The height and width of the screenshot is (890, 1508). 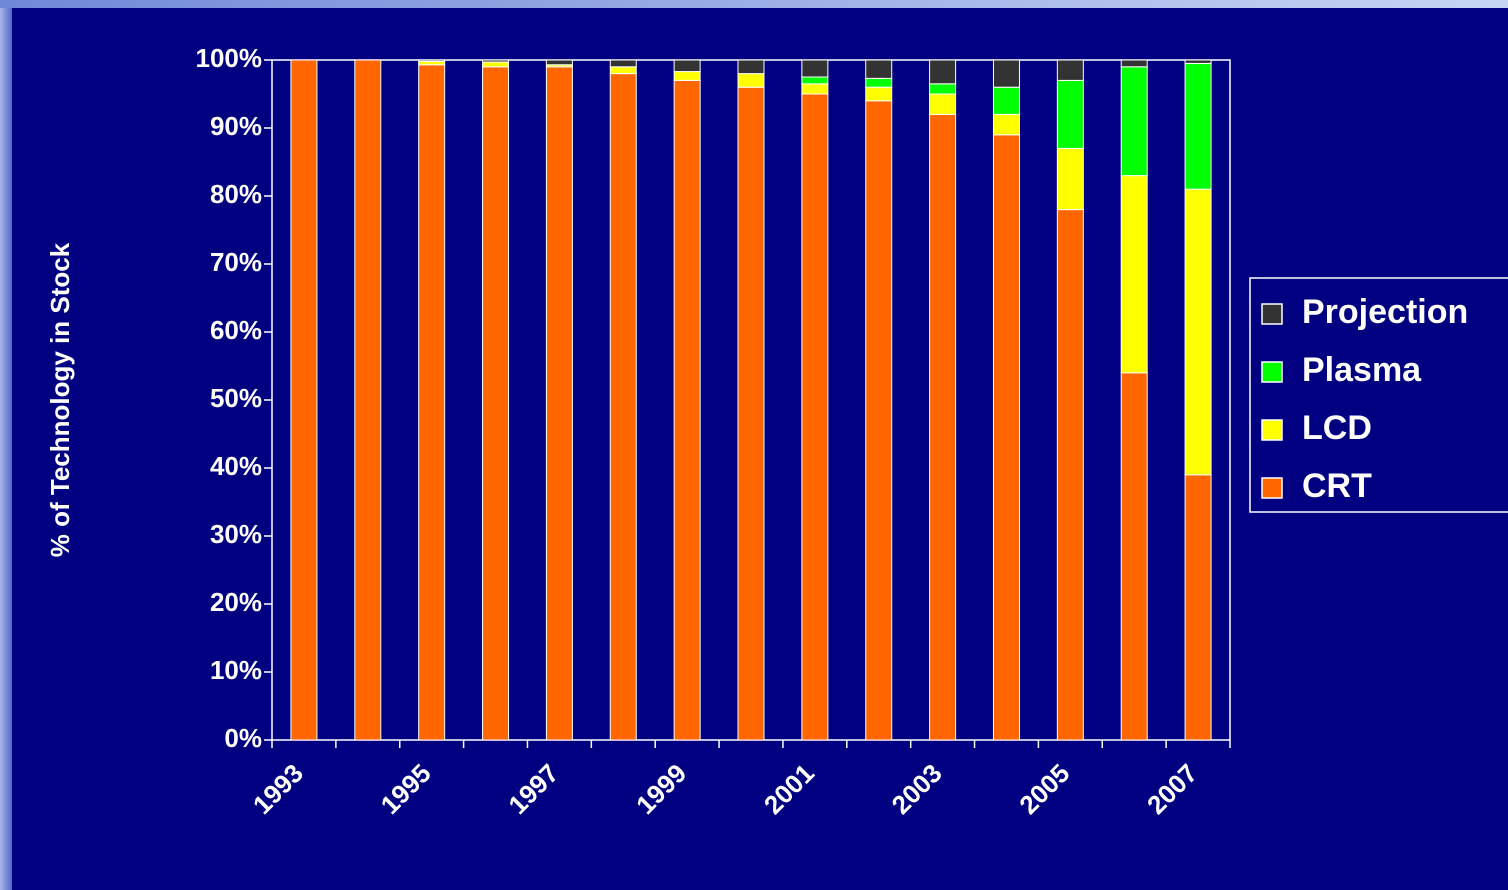 What do you see at coordinates (236, 194) in the screenshot?
I see `y-tick-label: 80%` at bounding box center [236, 194].